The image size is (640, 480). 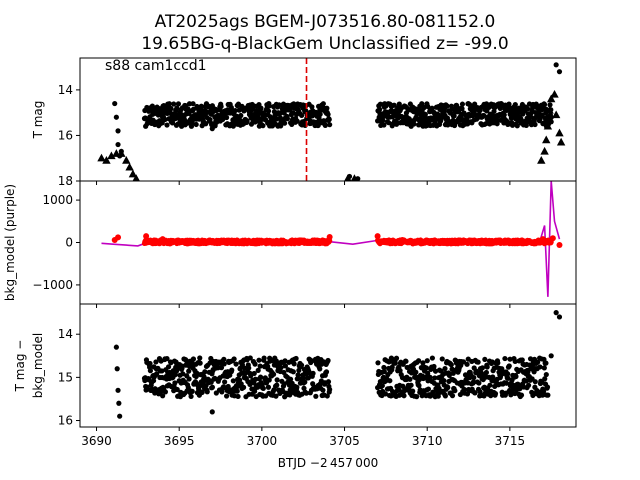 I want to click on y-axis-label: bkg_model (purple), so click(x=10, y=242).